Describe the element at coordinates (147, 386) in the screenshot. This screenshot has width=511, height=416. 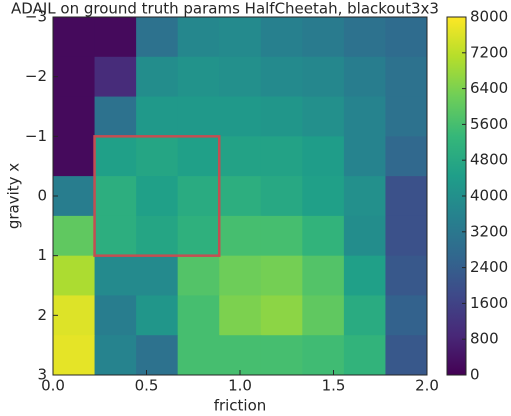
I see `x-tick-label: 0.5` at that location.